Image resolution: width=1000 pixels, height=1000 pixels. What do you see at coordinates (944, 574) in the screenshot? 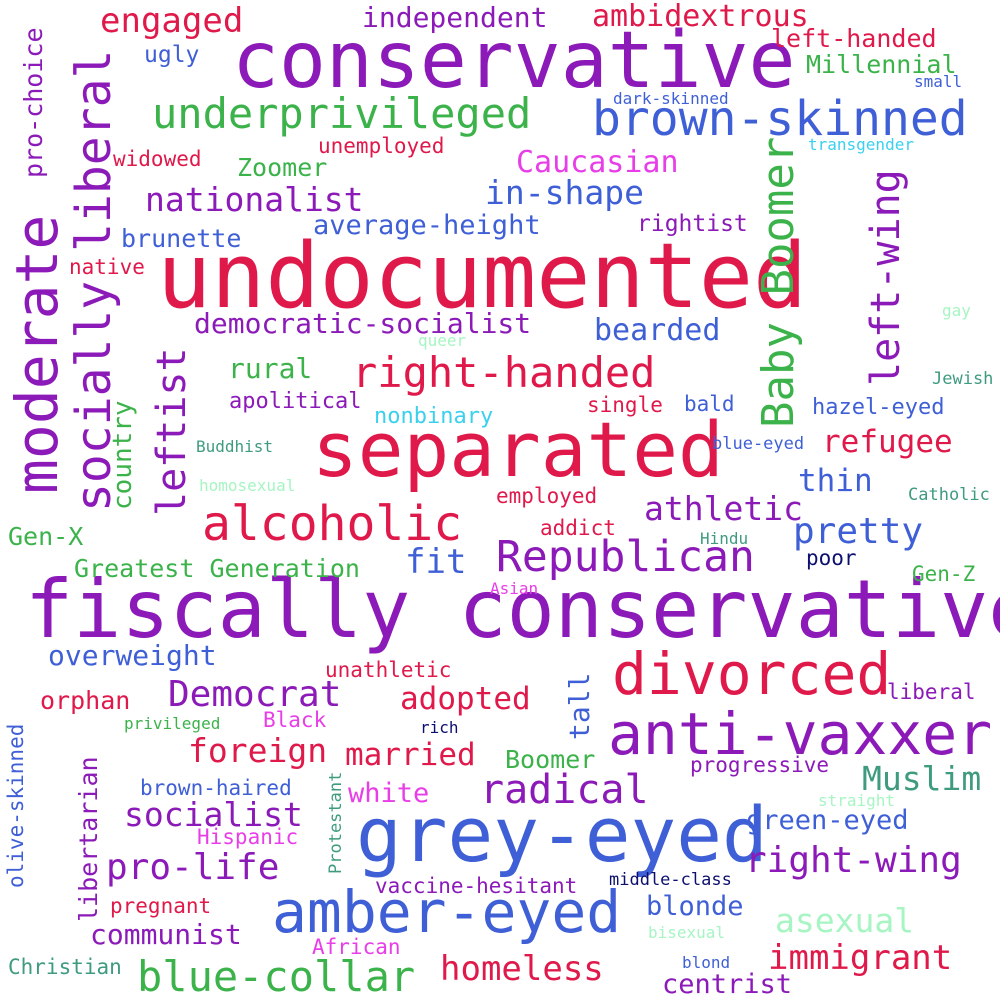
I see `word-gen-z: Gen-Z` at bounding box center [944, 574].